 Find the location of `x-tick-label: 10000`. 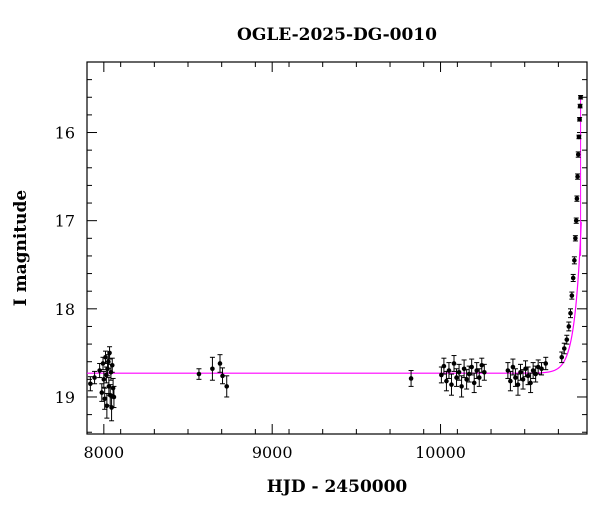

x-tick-label: 10000 is located at coordinates (440, 452).